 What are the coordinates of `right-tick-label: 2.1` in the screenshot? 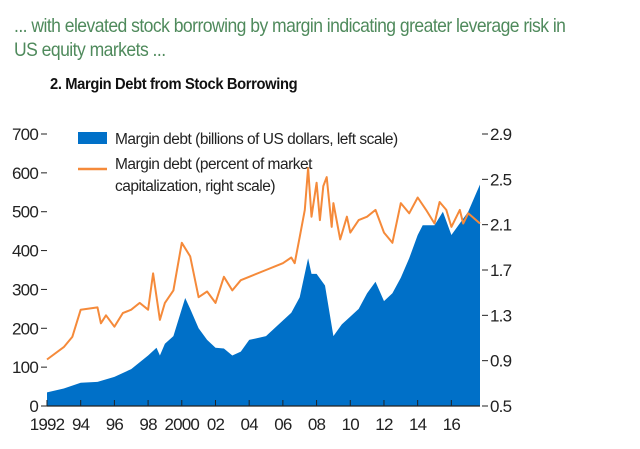 It's located at (501, 225).